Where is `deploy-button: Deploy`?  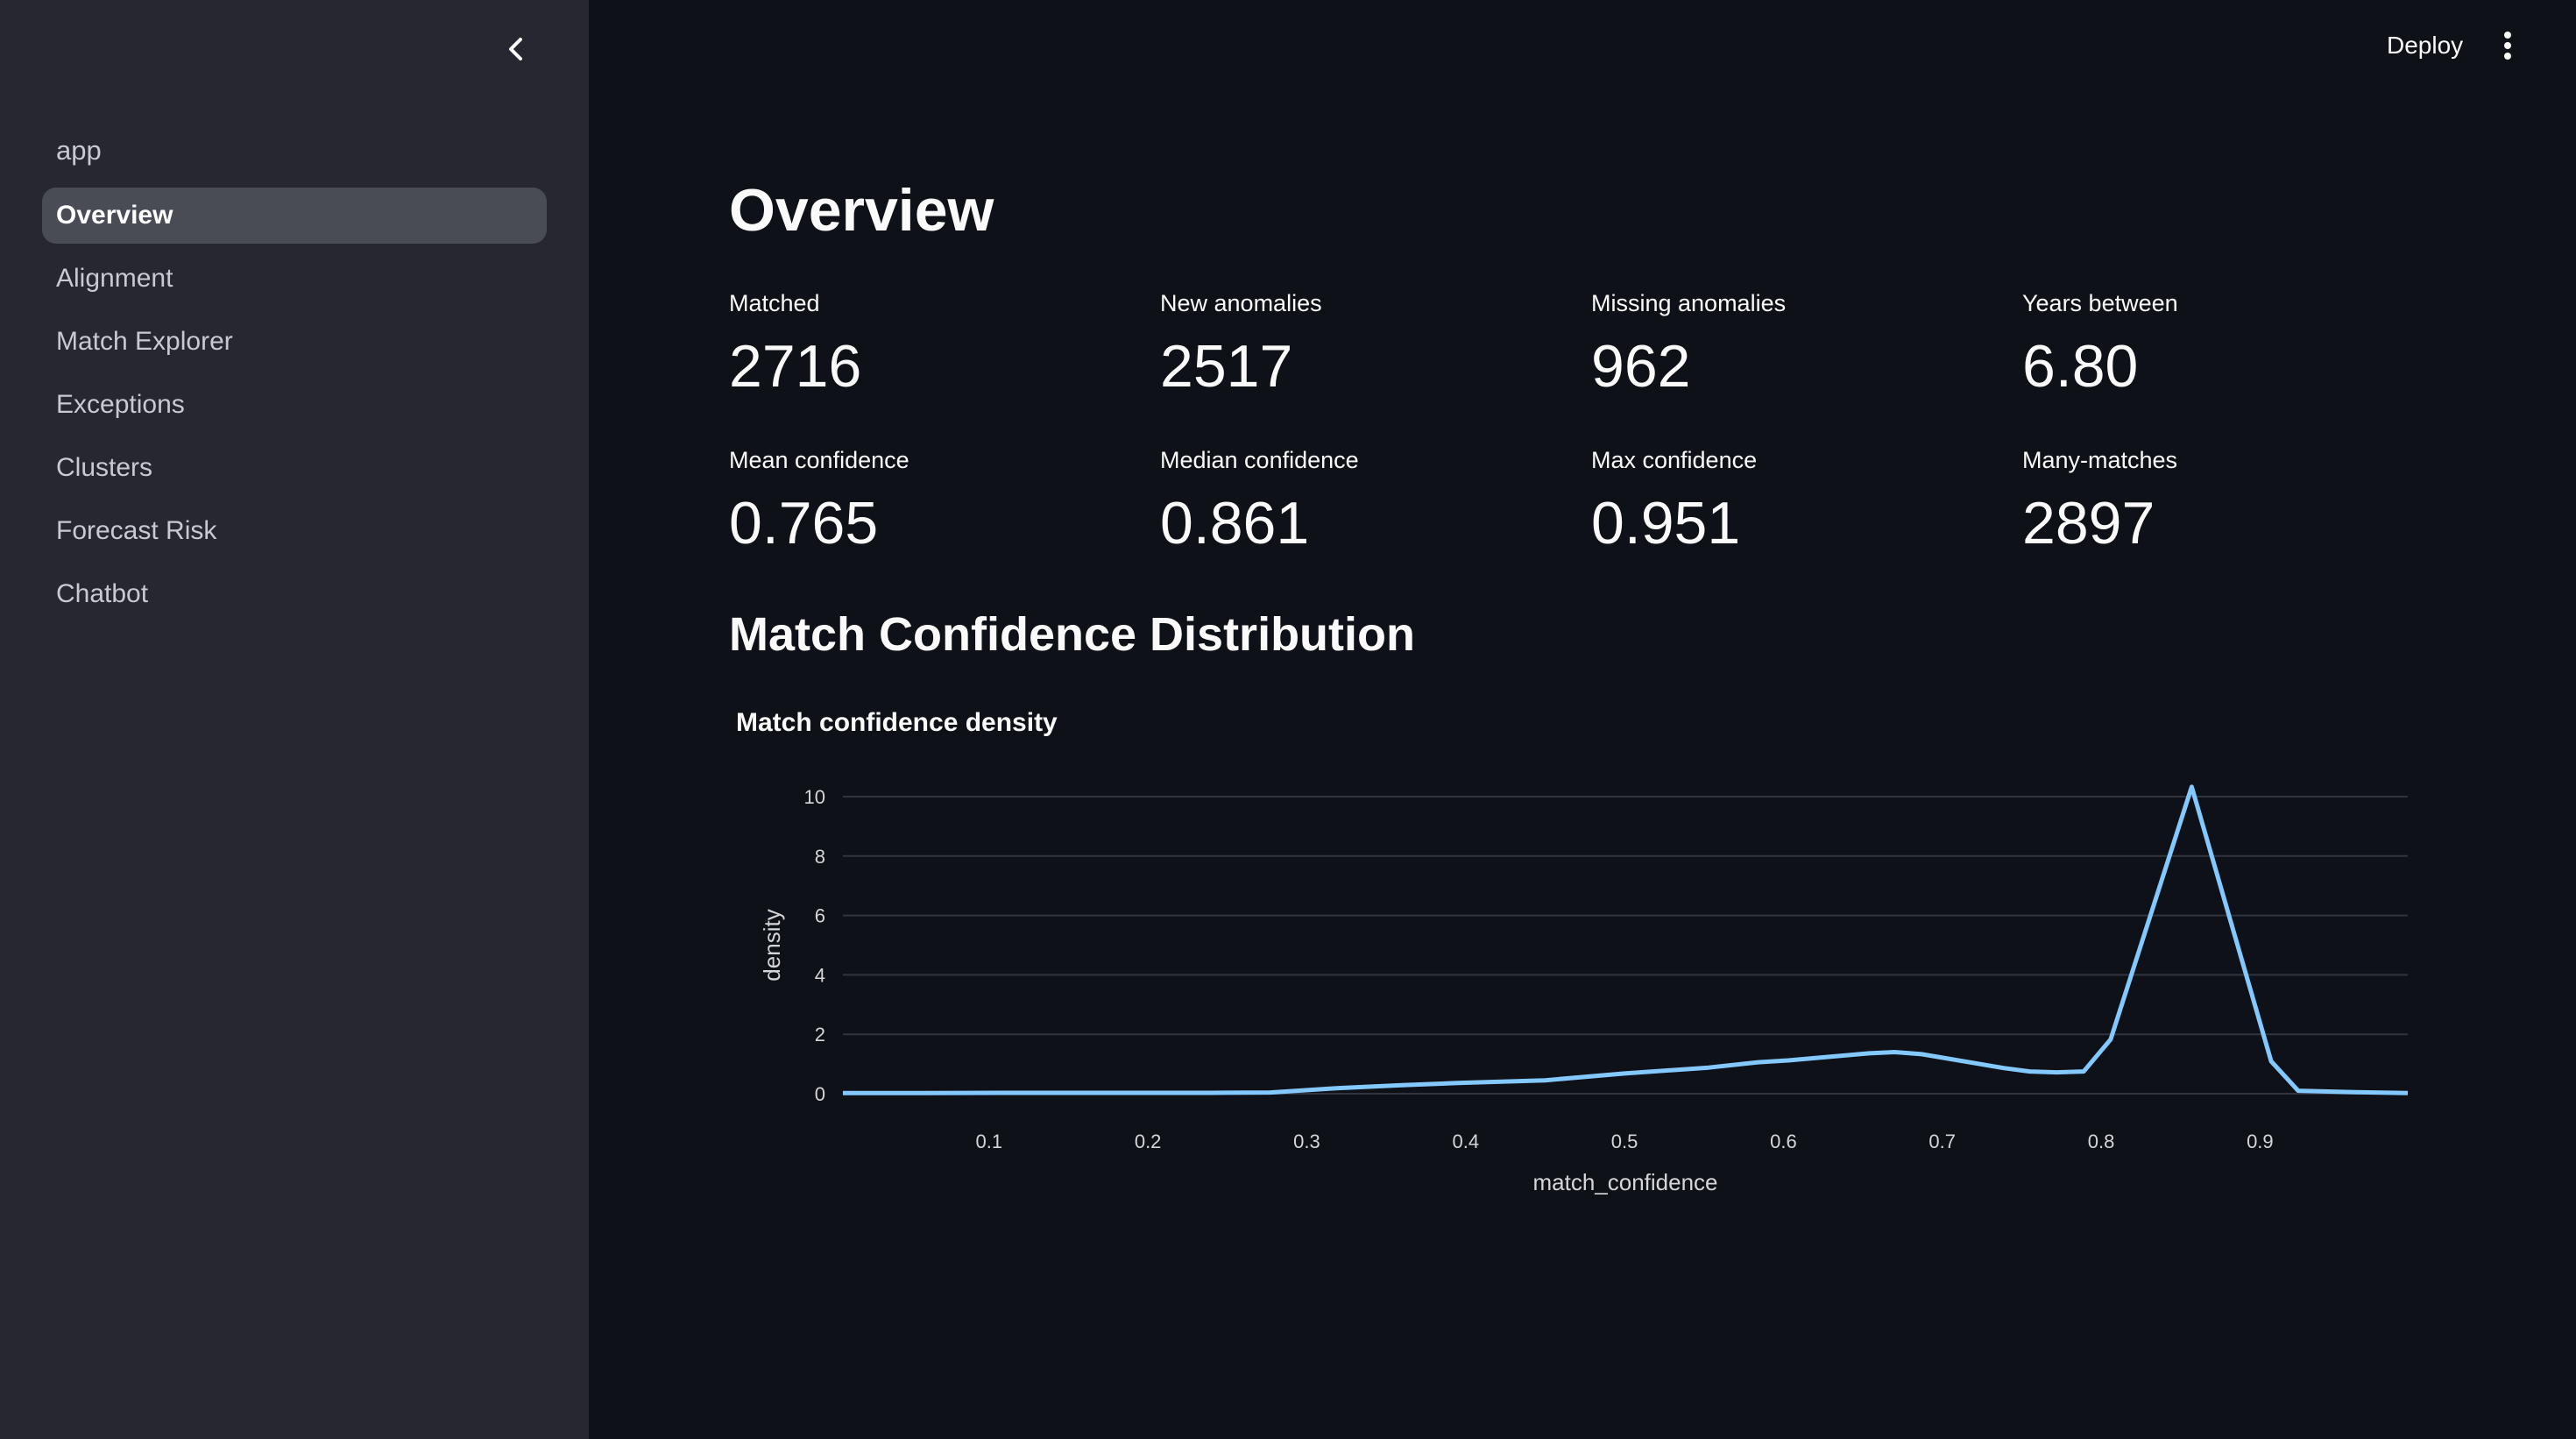 deploy-button: Deploy is located at coordinates (2425, 45).